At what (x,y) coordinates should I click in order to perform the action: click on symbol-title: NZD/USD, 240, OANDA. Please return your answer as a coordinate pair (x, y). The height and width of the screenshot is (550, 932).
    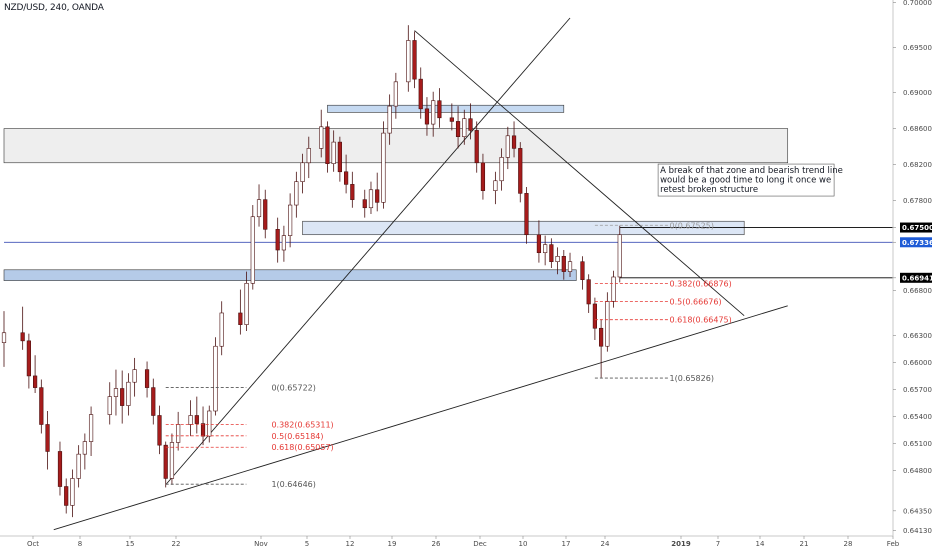
    Looking at the image, I should click on (54, 8).